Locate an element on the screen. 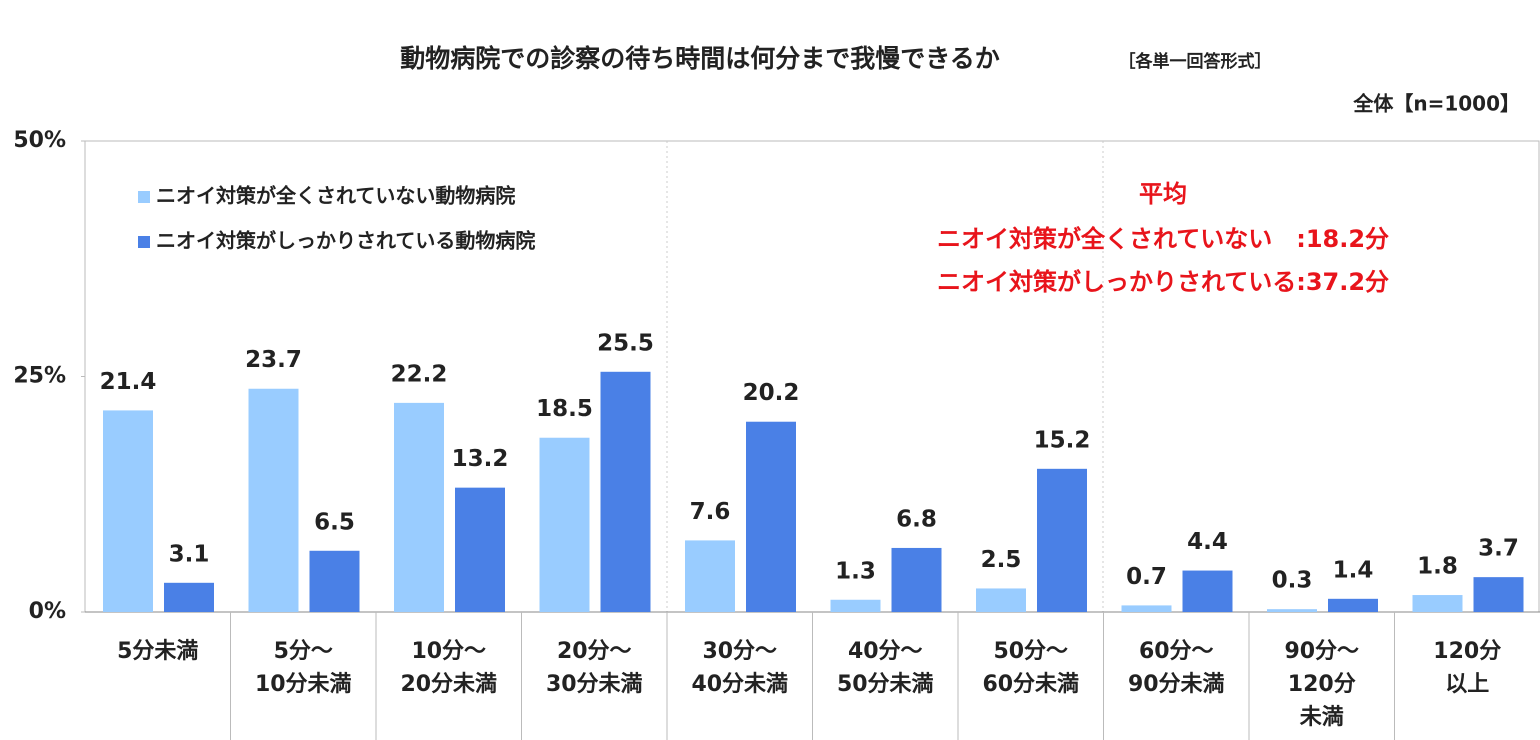 This screenshot has width=1540, height=740. chart-subtitle: ［各単一回答形式］ is located at coordinates (1195, 61).